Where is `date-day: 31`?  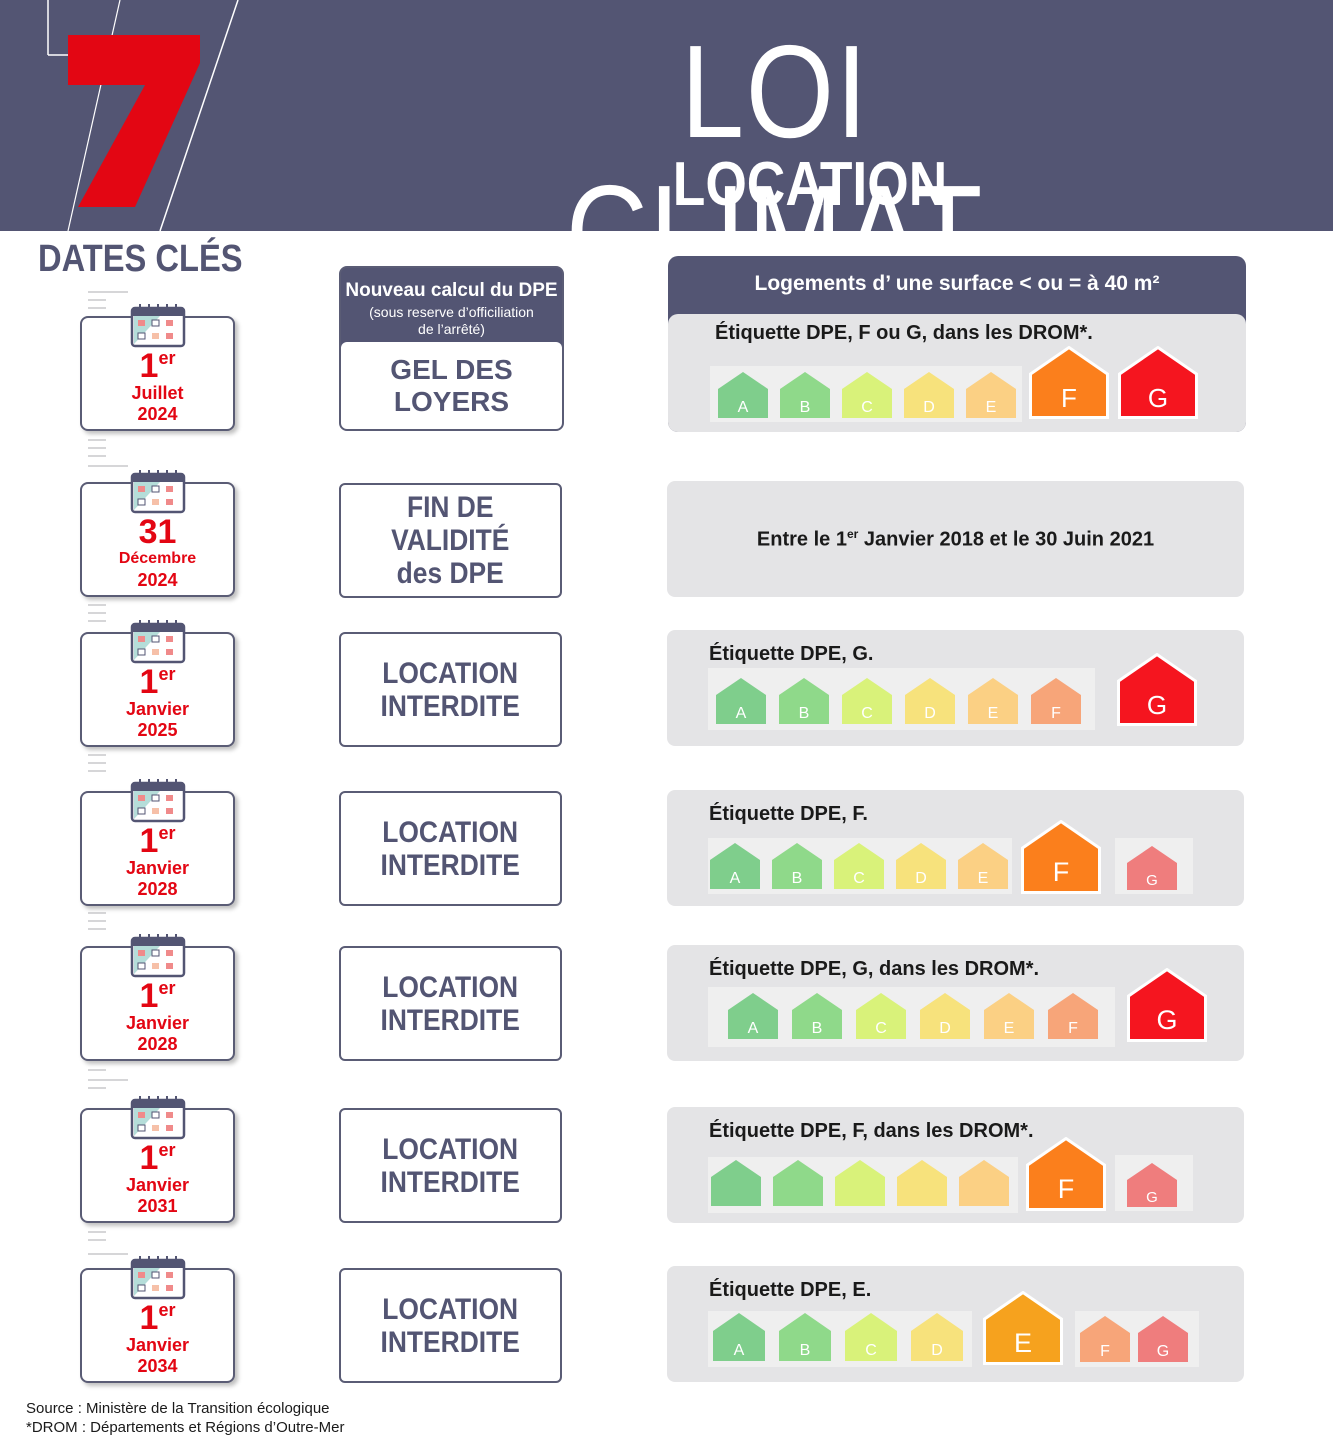
date-day: 31 is located at coordinates (157, 532).